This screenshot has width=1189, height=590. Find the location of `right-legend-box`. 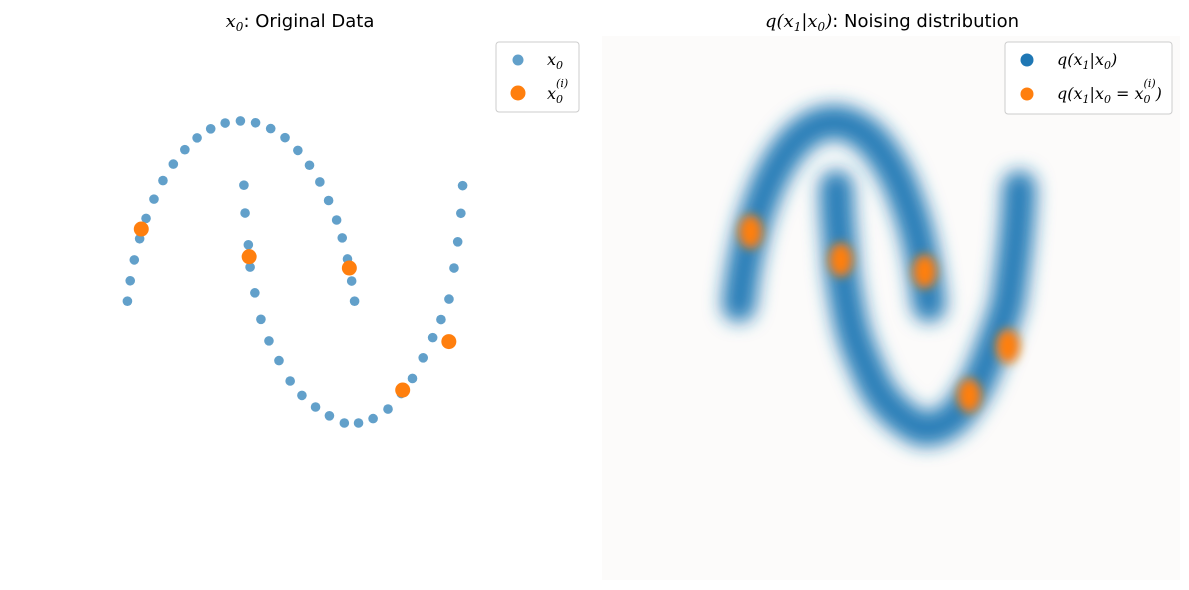

right-legend-box is located at coordinates (1088, 78).